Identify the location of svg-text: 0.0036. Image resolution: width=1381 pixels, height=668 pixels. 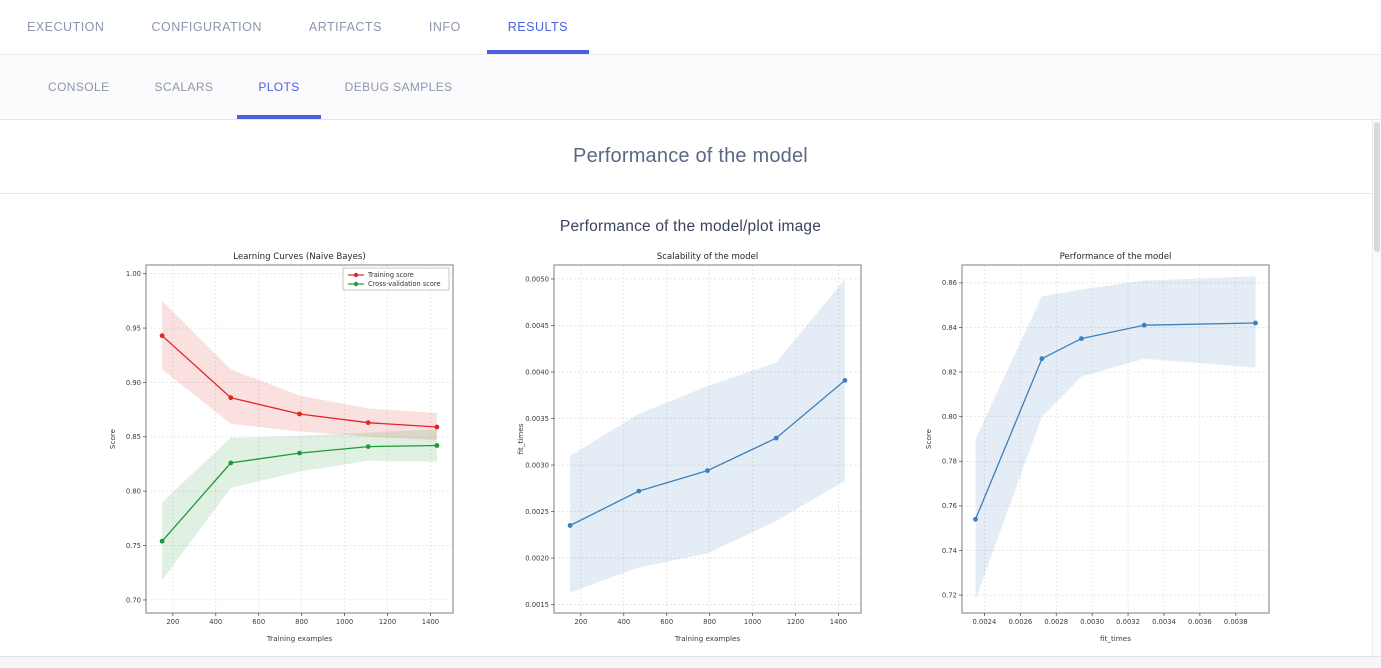
(1199, 622).